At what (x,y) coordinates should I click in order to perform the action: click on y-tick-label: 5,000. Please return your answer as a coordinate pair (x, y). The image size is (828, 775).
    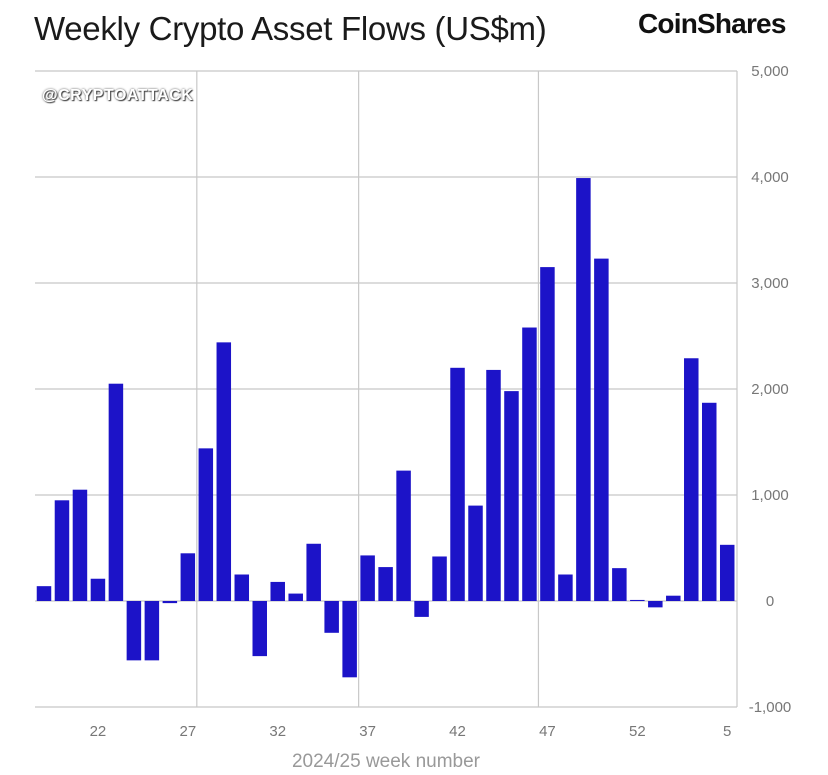
    Looking at the image, I should click on (770, 71).